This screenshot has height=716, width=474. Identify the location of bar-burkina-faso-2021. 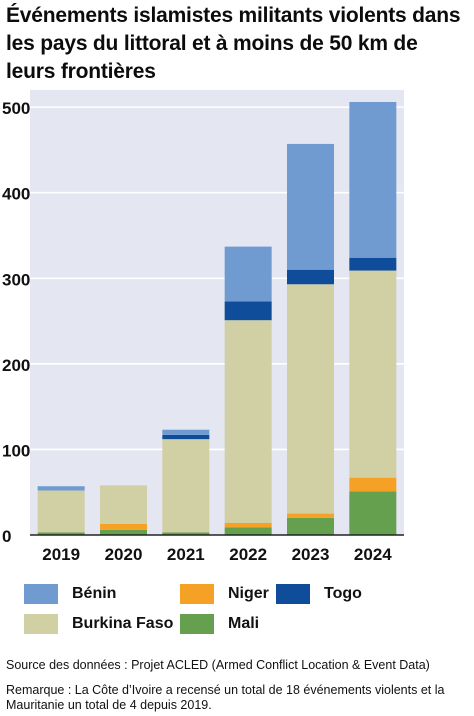
(186, 486).